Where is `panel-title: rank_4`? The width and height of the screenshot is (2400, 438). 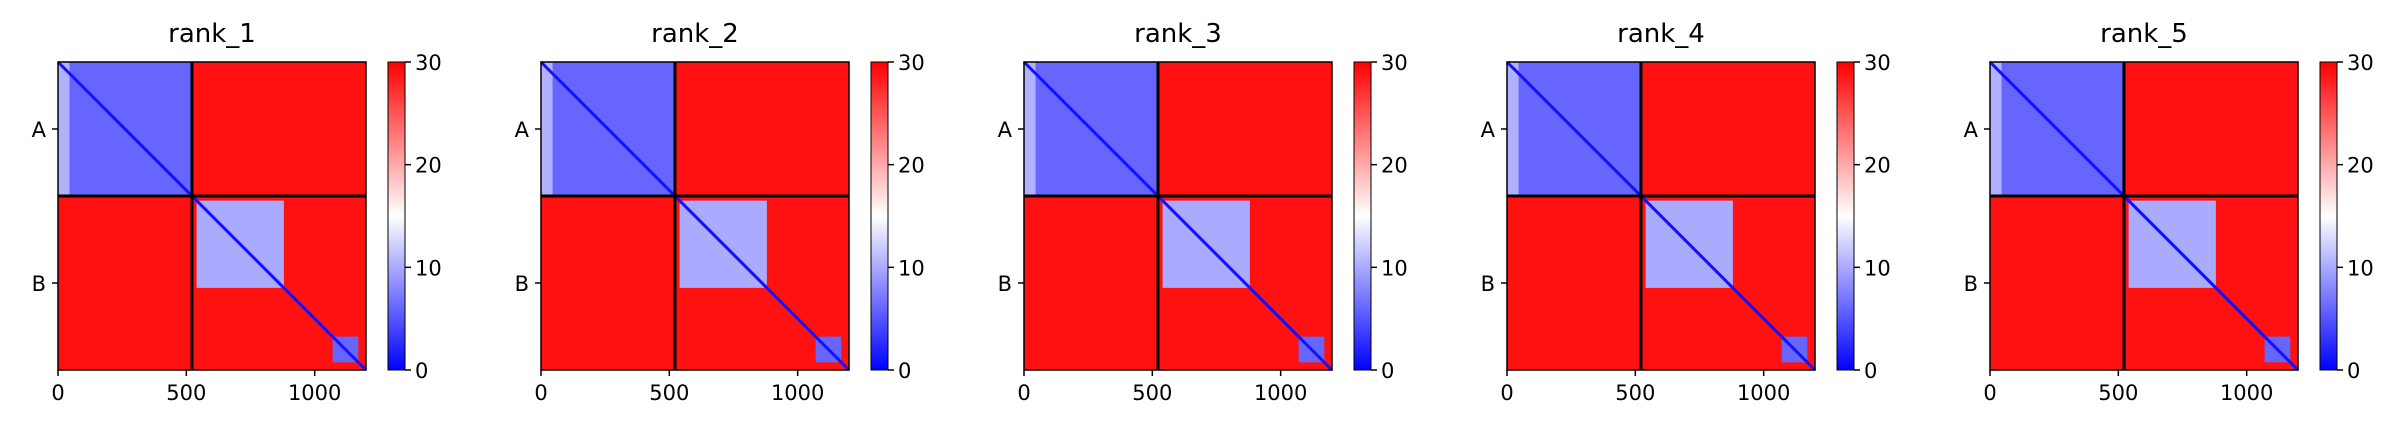 panel-title: rank_4 is located at coordinates (1661, 34).